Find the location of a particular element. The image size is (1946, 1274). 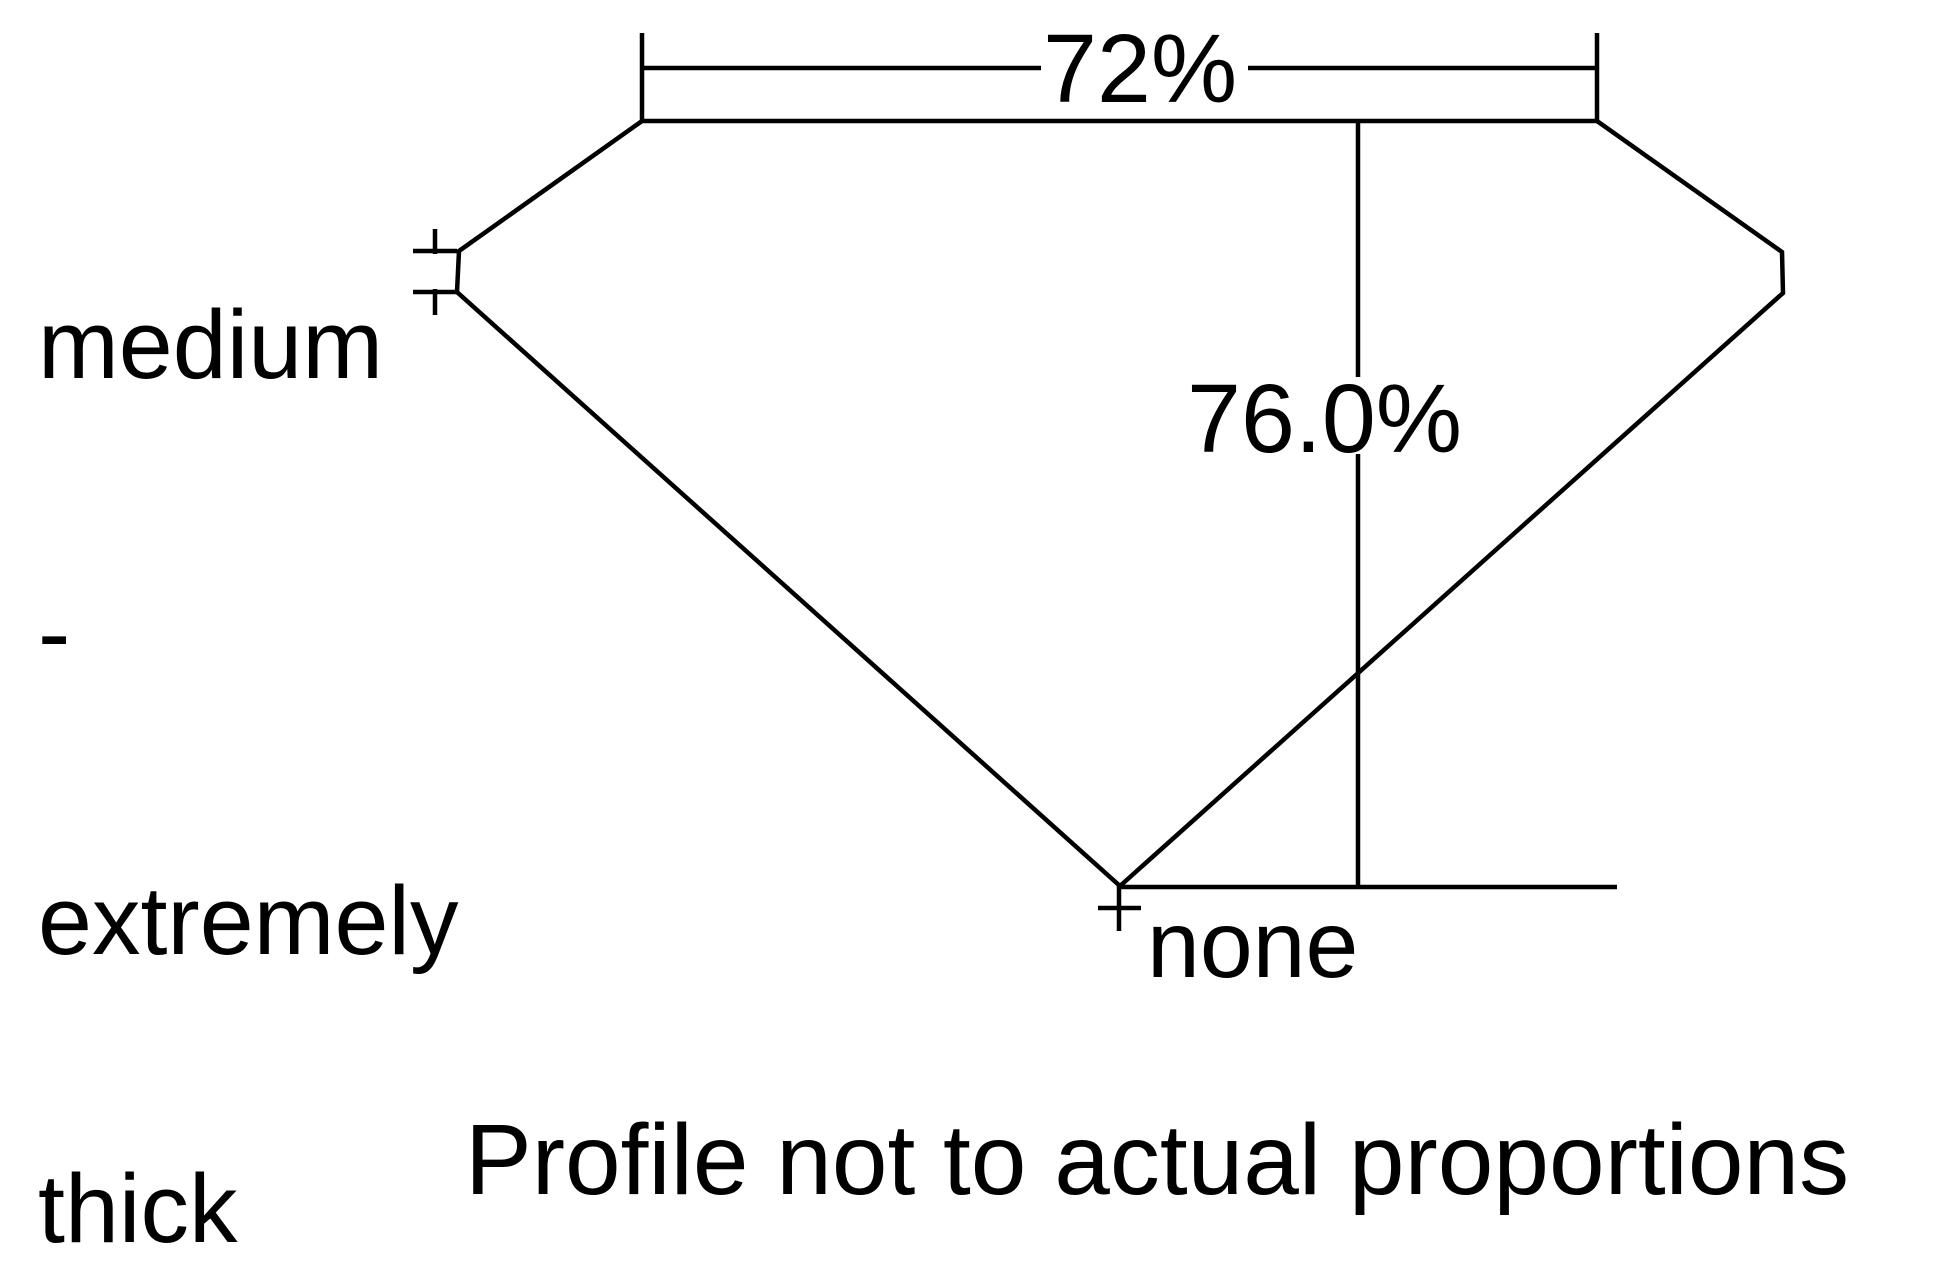

girdle-thickness-label-line-3: extremely is located at coordinates (248, 920).